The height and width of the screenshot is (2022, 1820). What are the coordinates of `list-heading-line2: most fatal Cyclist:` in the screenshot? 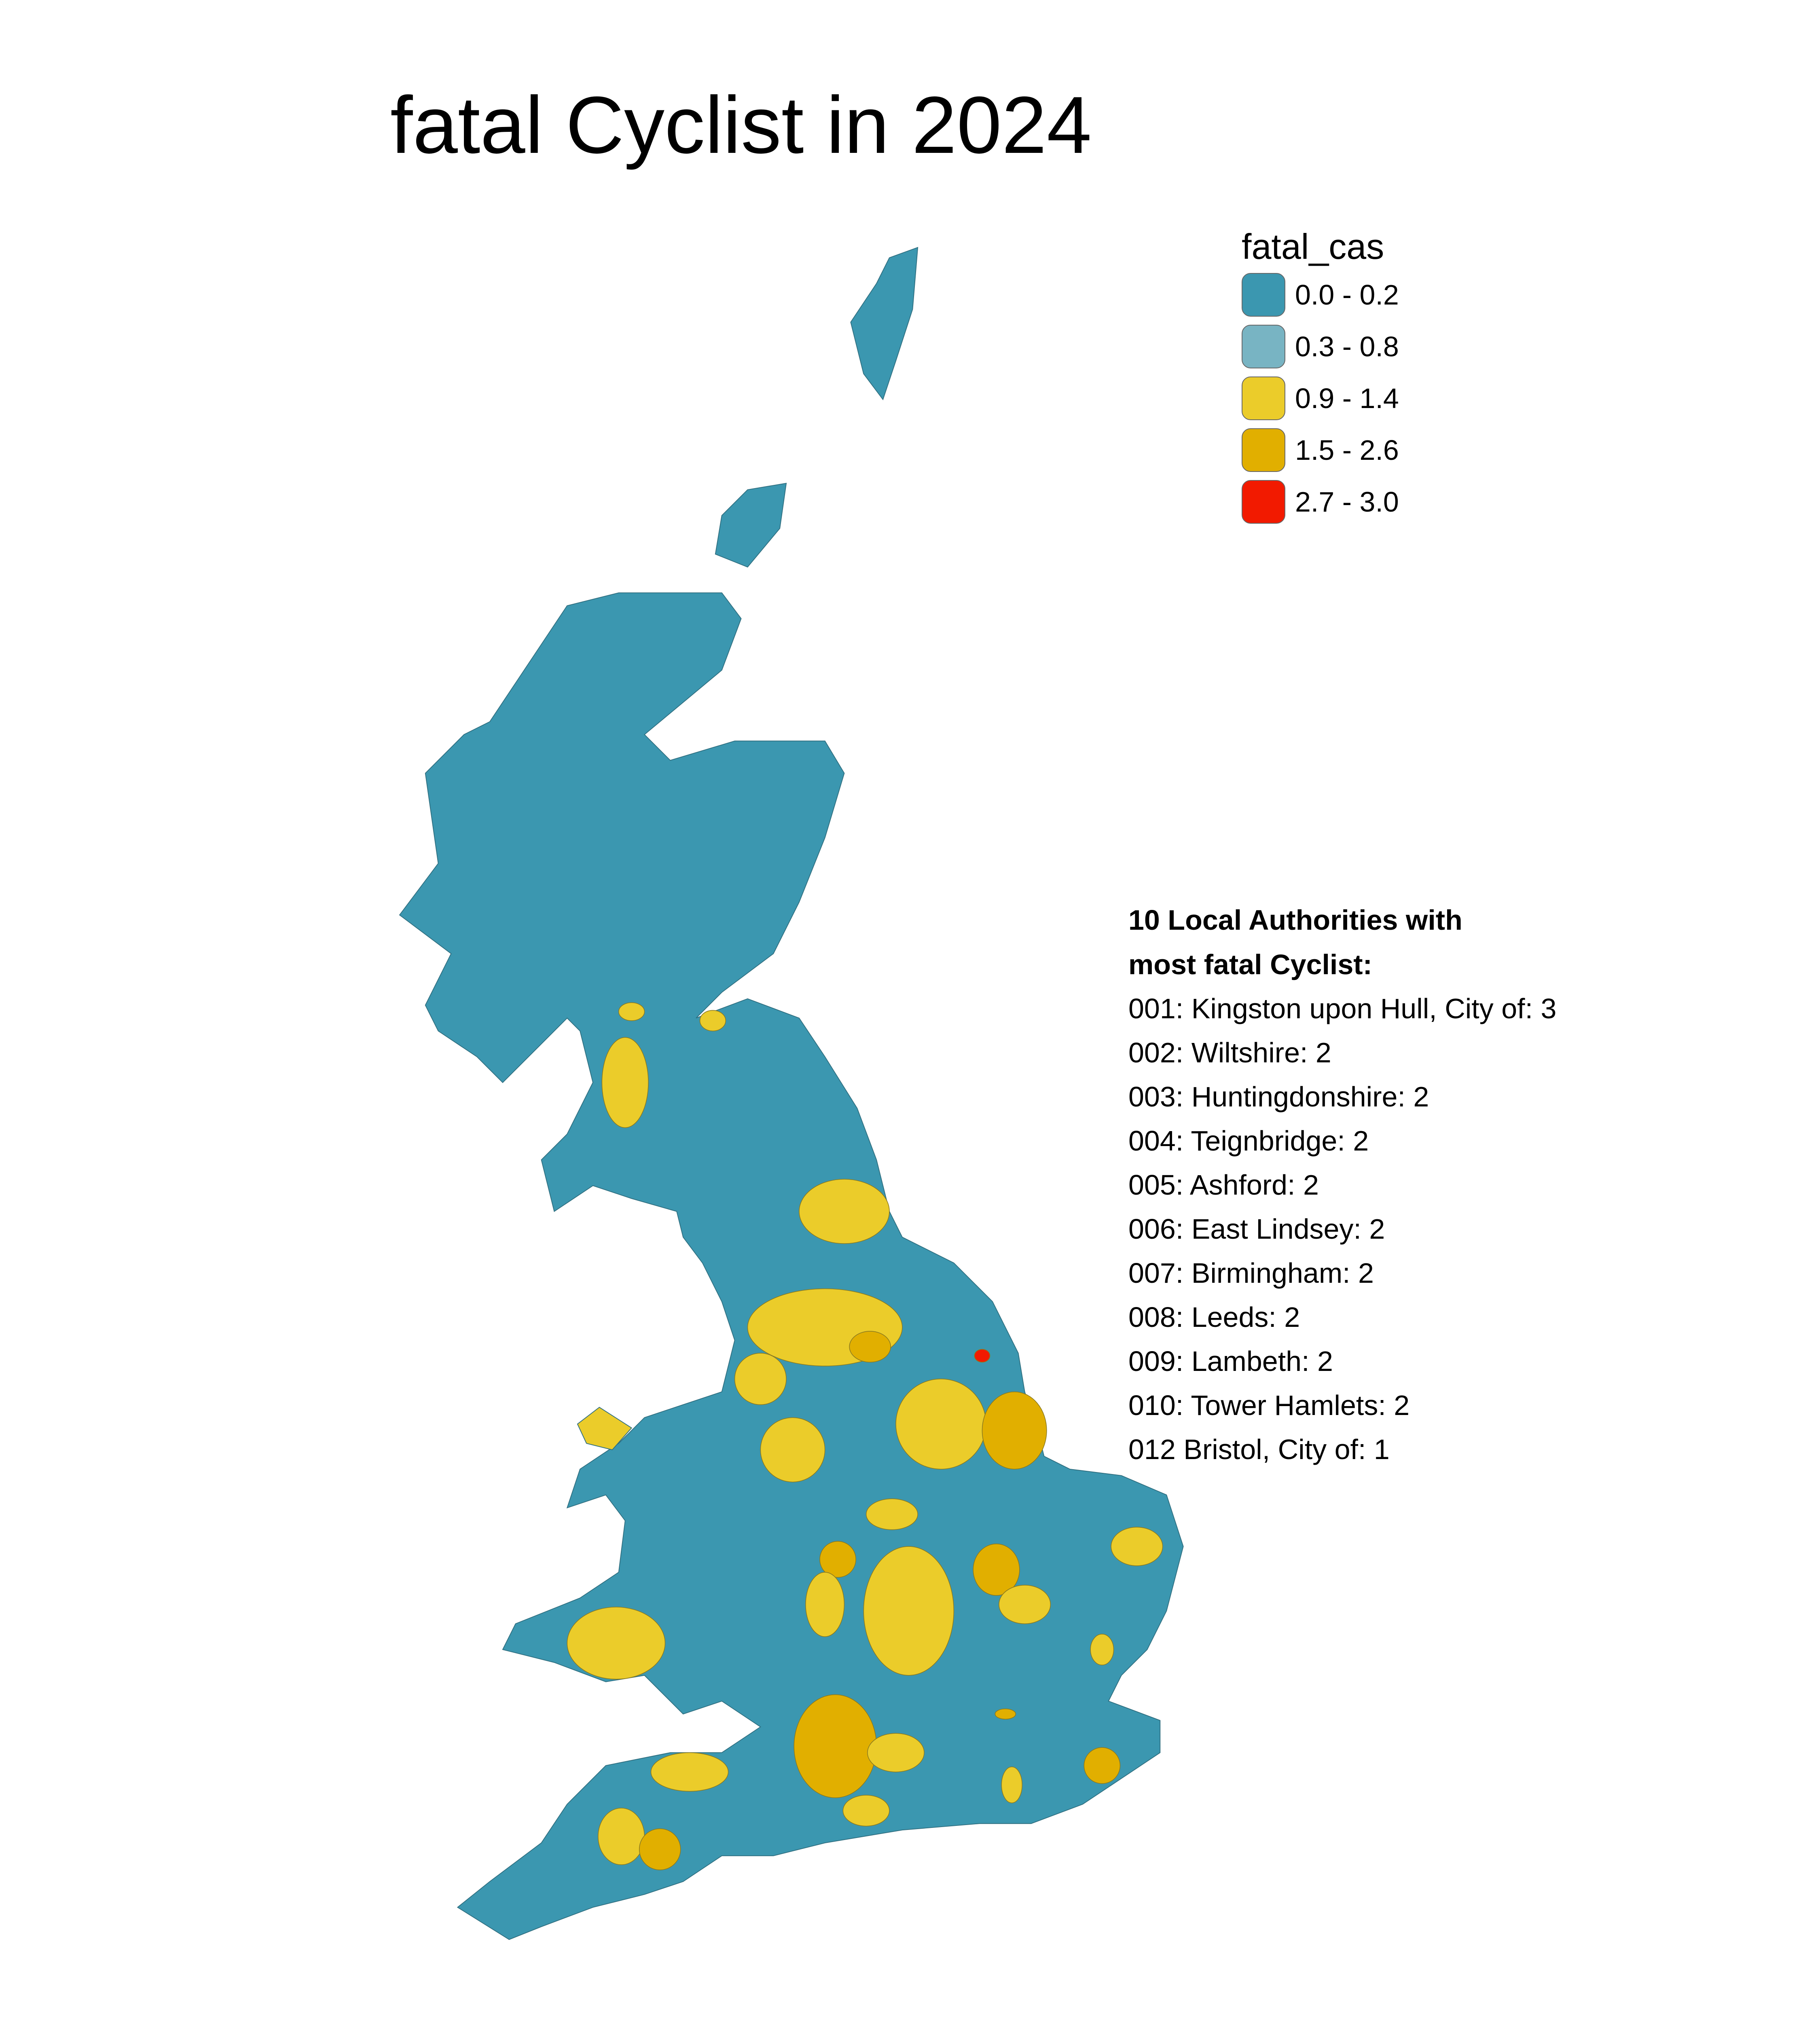 It's located at (1250, 964).